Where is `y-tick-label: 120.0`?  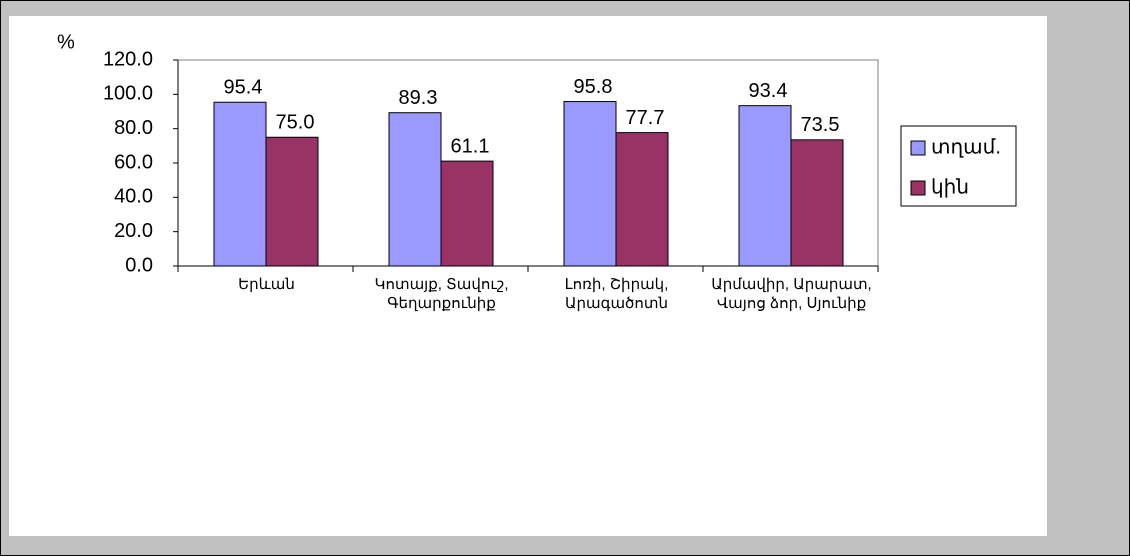 y-tick-label: 120.0 is located at coordinates (128, 59).